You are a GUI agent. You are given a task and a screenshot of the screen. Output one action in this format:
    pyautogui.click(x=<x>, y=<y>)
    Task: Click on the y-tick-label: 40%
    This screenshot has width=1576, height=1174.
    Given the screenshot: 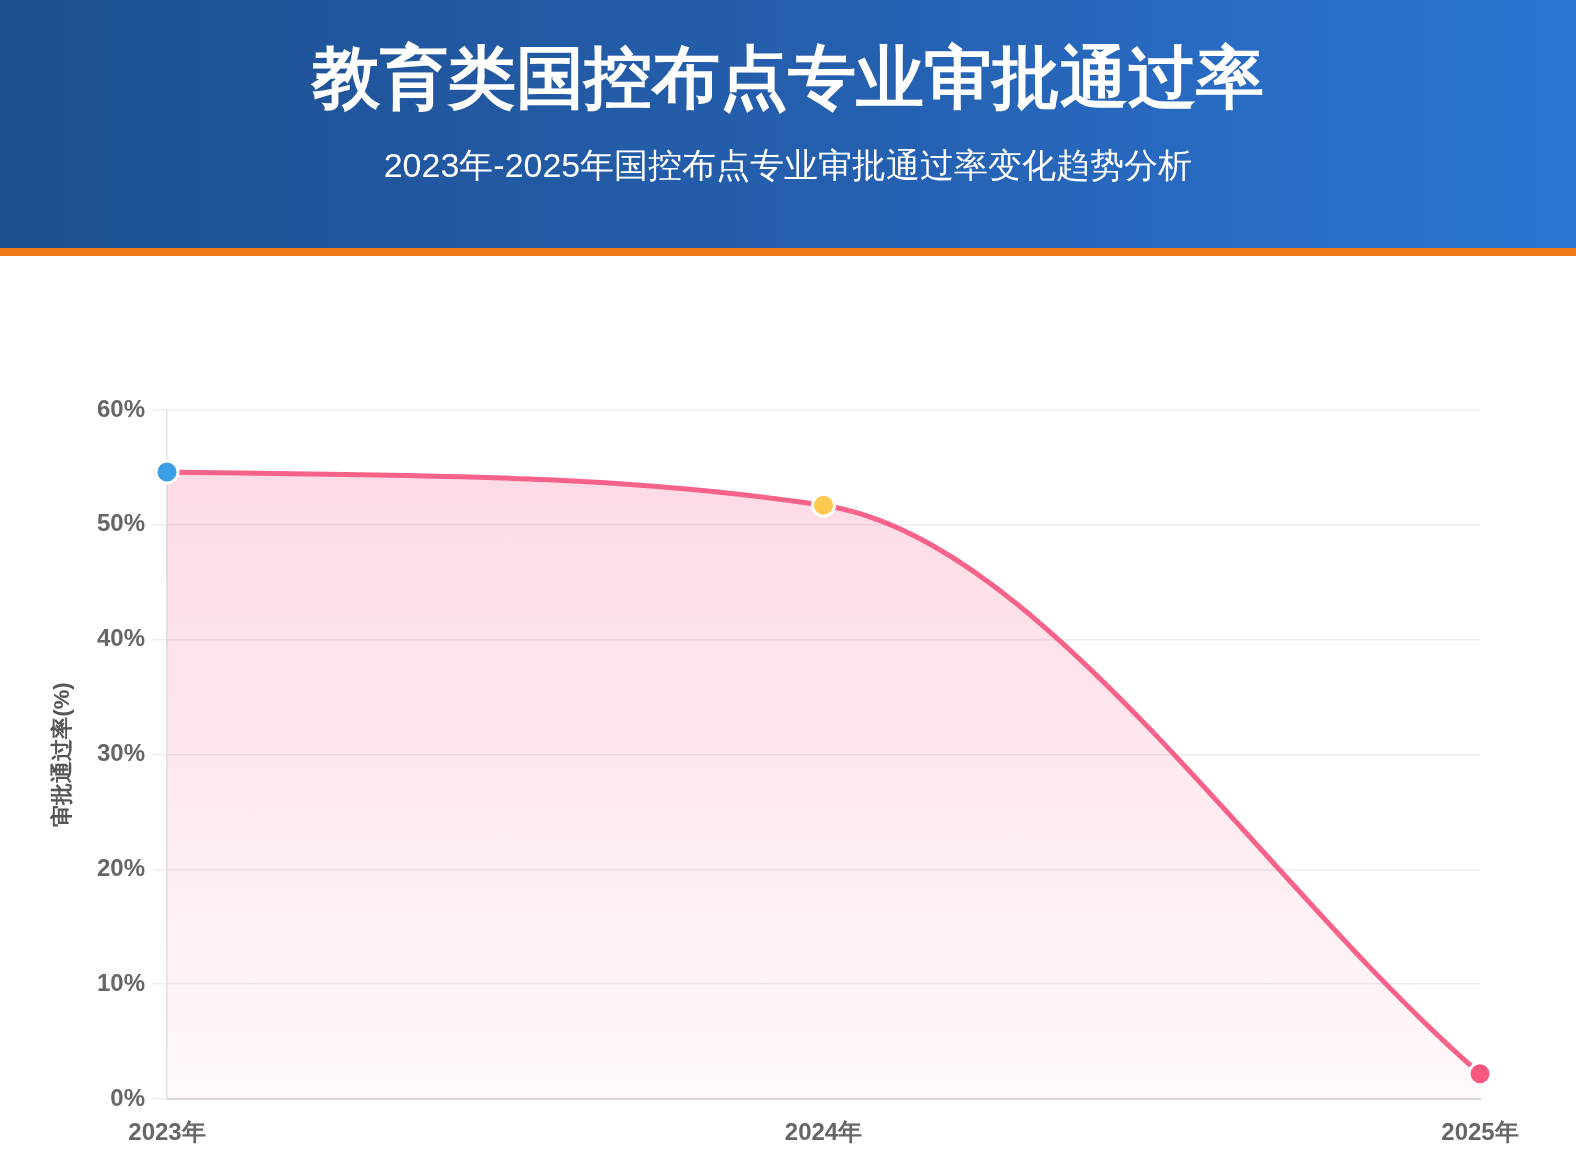 What is the action you would take?
    pyautogui.click(x=120, y=638)
    